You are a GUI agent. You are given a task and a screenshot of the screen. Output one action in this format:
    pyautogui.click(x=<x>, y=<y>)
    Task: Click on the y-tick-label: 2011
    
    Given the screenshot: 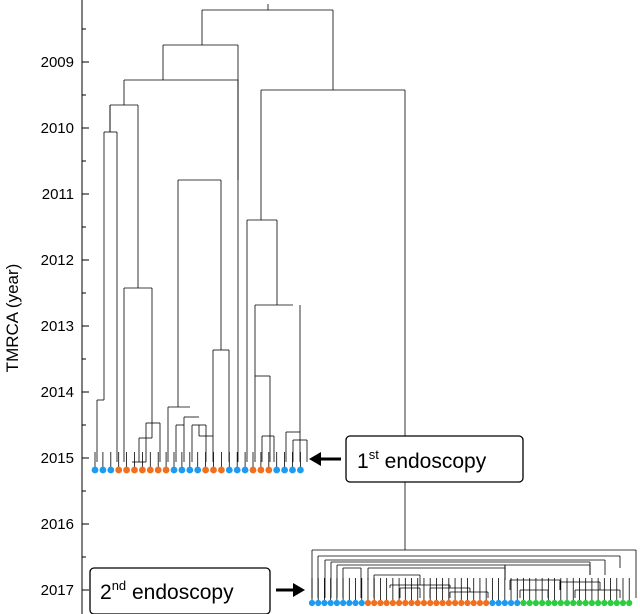 What is the action you would take?
    pyautogui.click(x=58, y=194)
    